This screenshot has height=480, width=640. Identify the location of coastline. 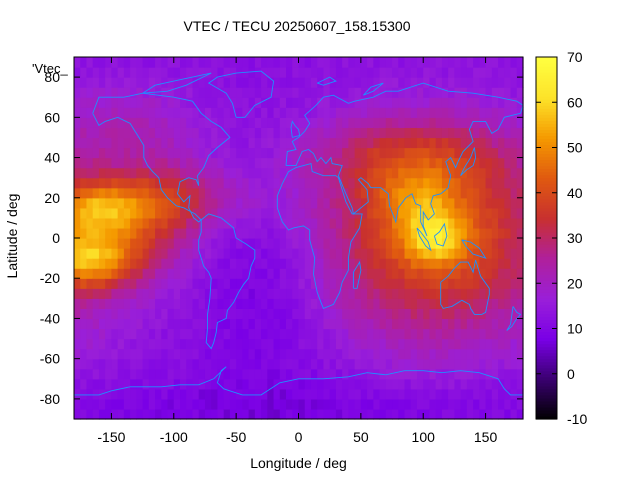
(319, 236).